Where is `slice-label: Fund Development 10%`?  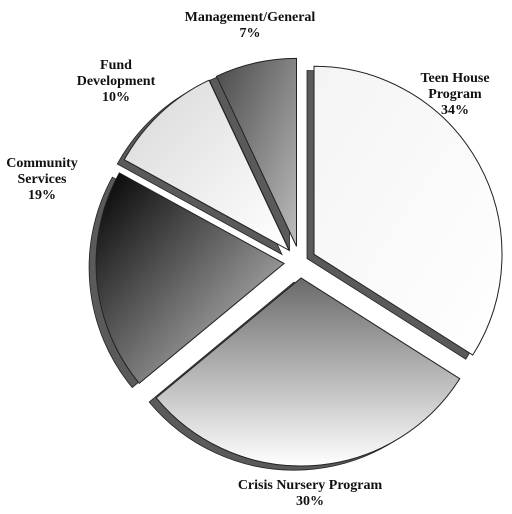
slice-label: Fund Development 10% is located at coordinates (116, 82).